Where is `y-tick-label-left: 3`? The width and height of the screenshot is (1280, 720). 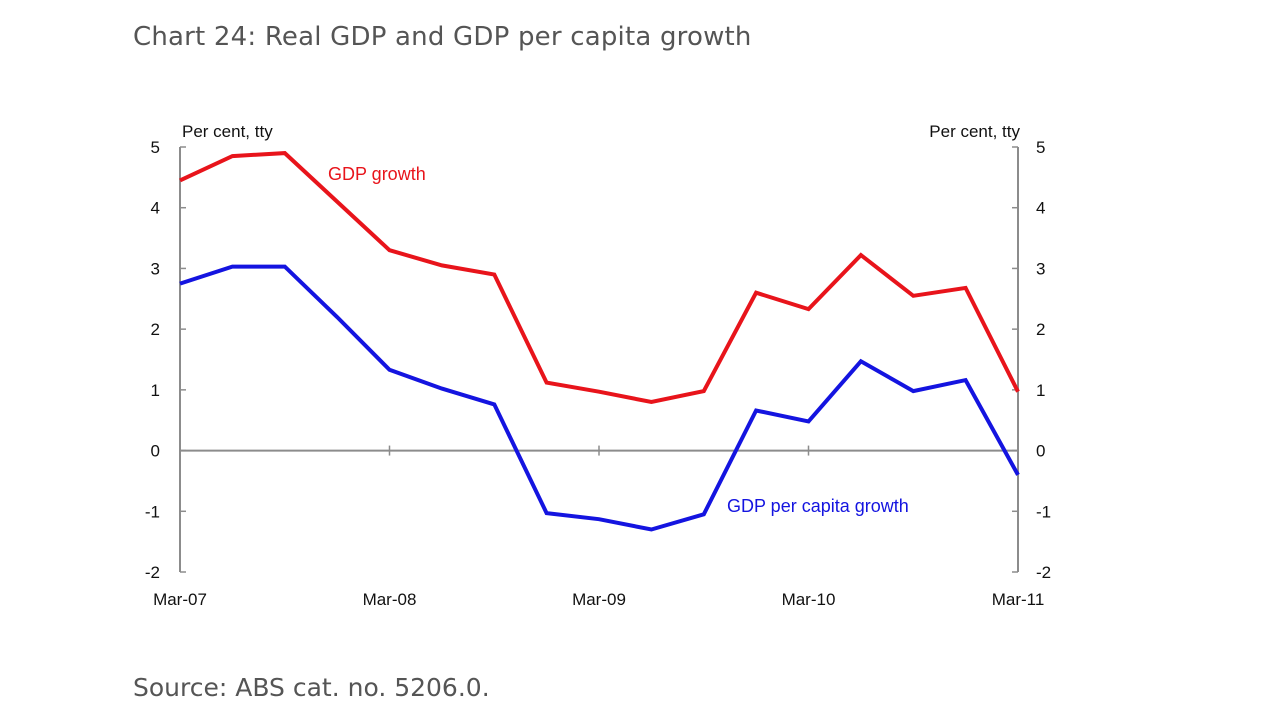 y-tick-label-left: 3 is located at coordinates (155, 268).